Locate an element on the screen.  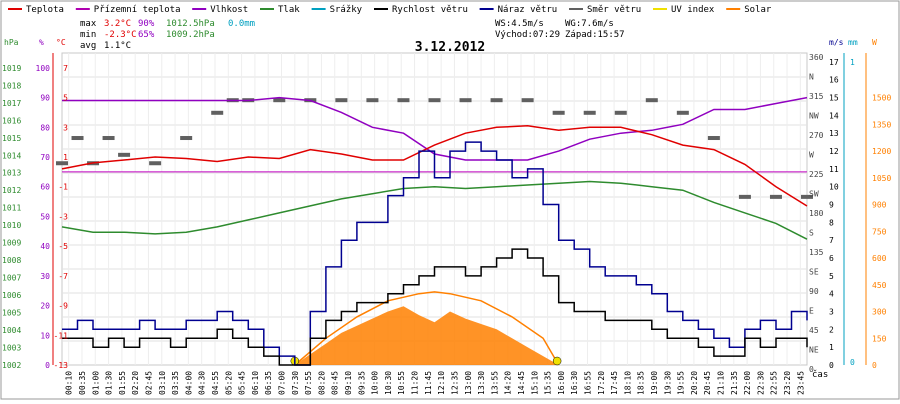
y-tick-direction: 135 is located at coordinates (816, 252).